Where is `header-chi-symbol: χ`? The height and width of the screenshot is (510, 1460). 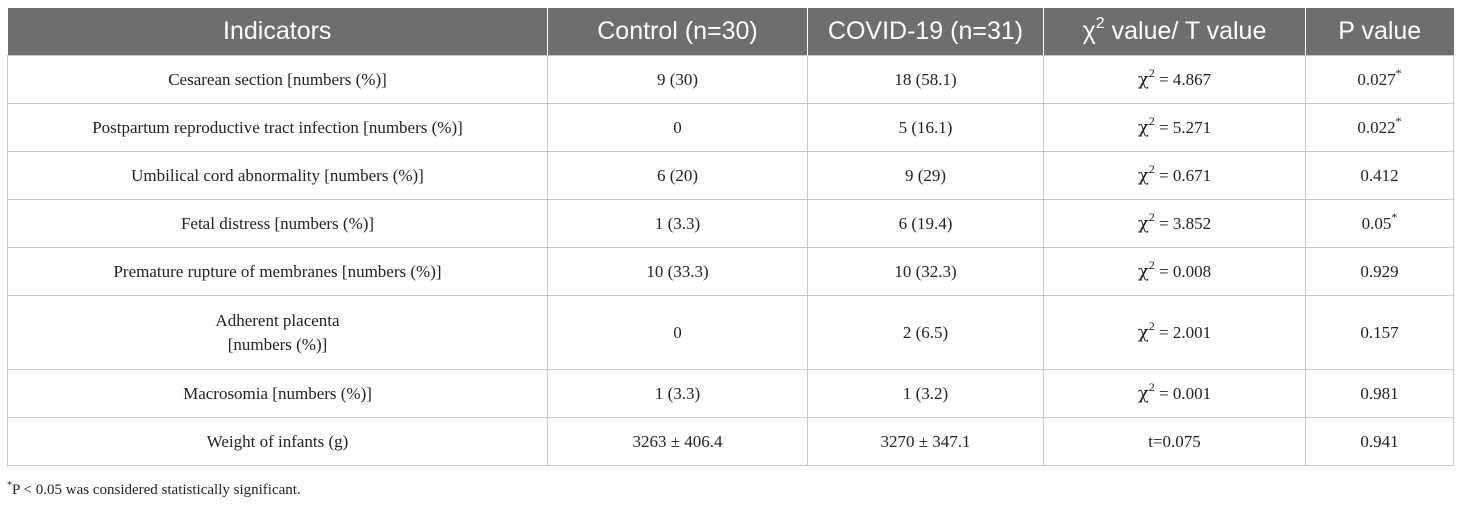
header-chi-symbol: χ is located at coordinates (1089, 31).